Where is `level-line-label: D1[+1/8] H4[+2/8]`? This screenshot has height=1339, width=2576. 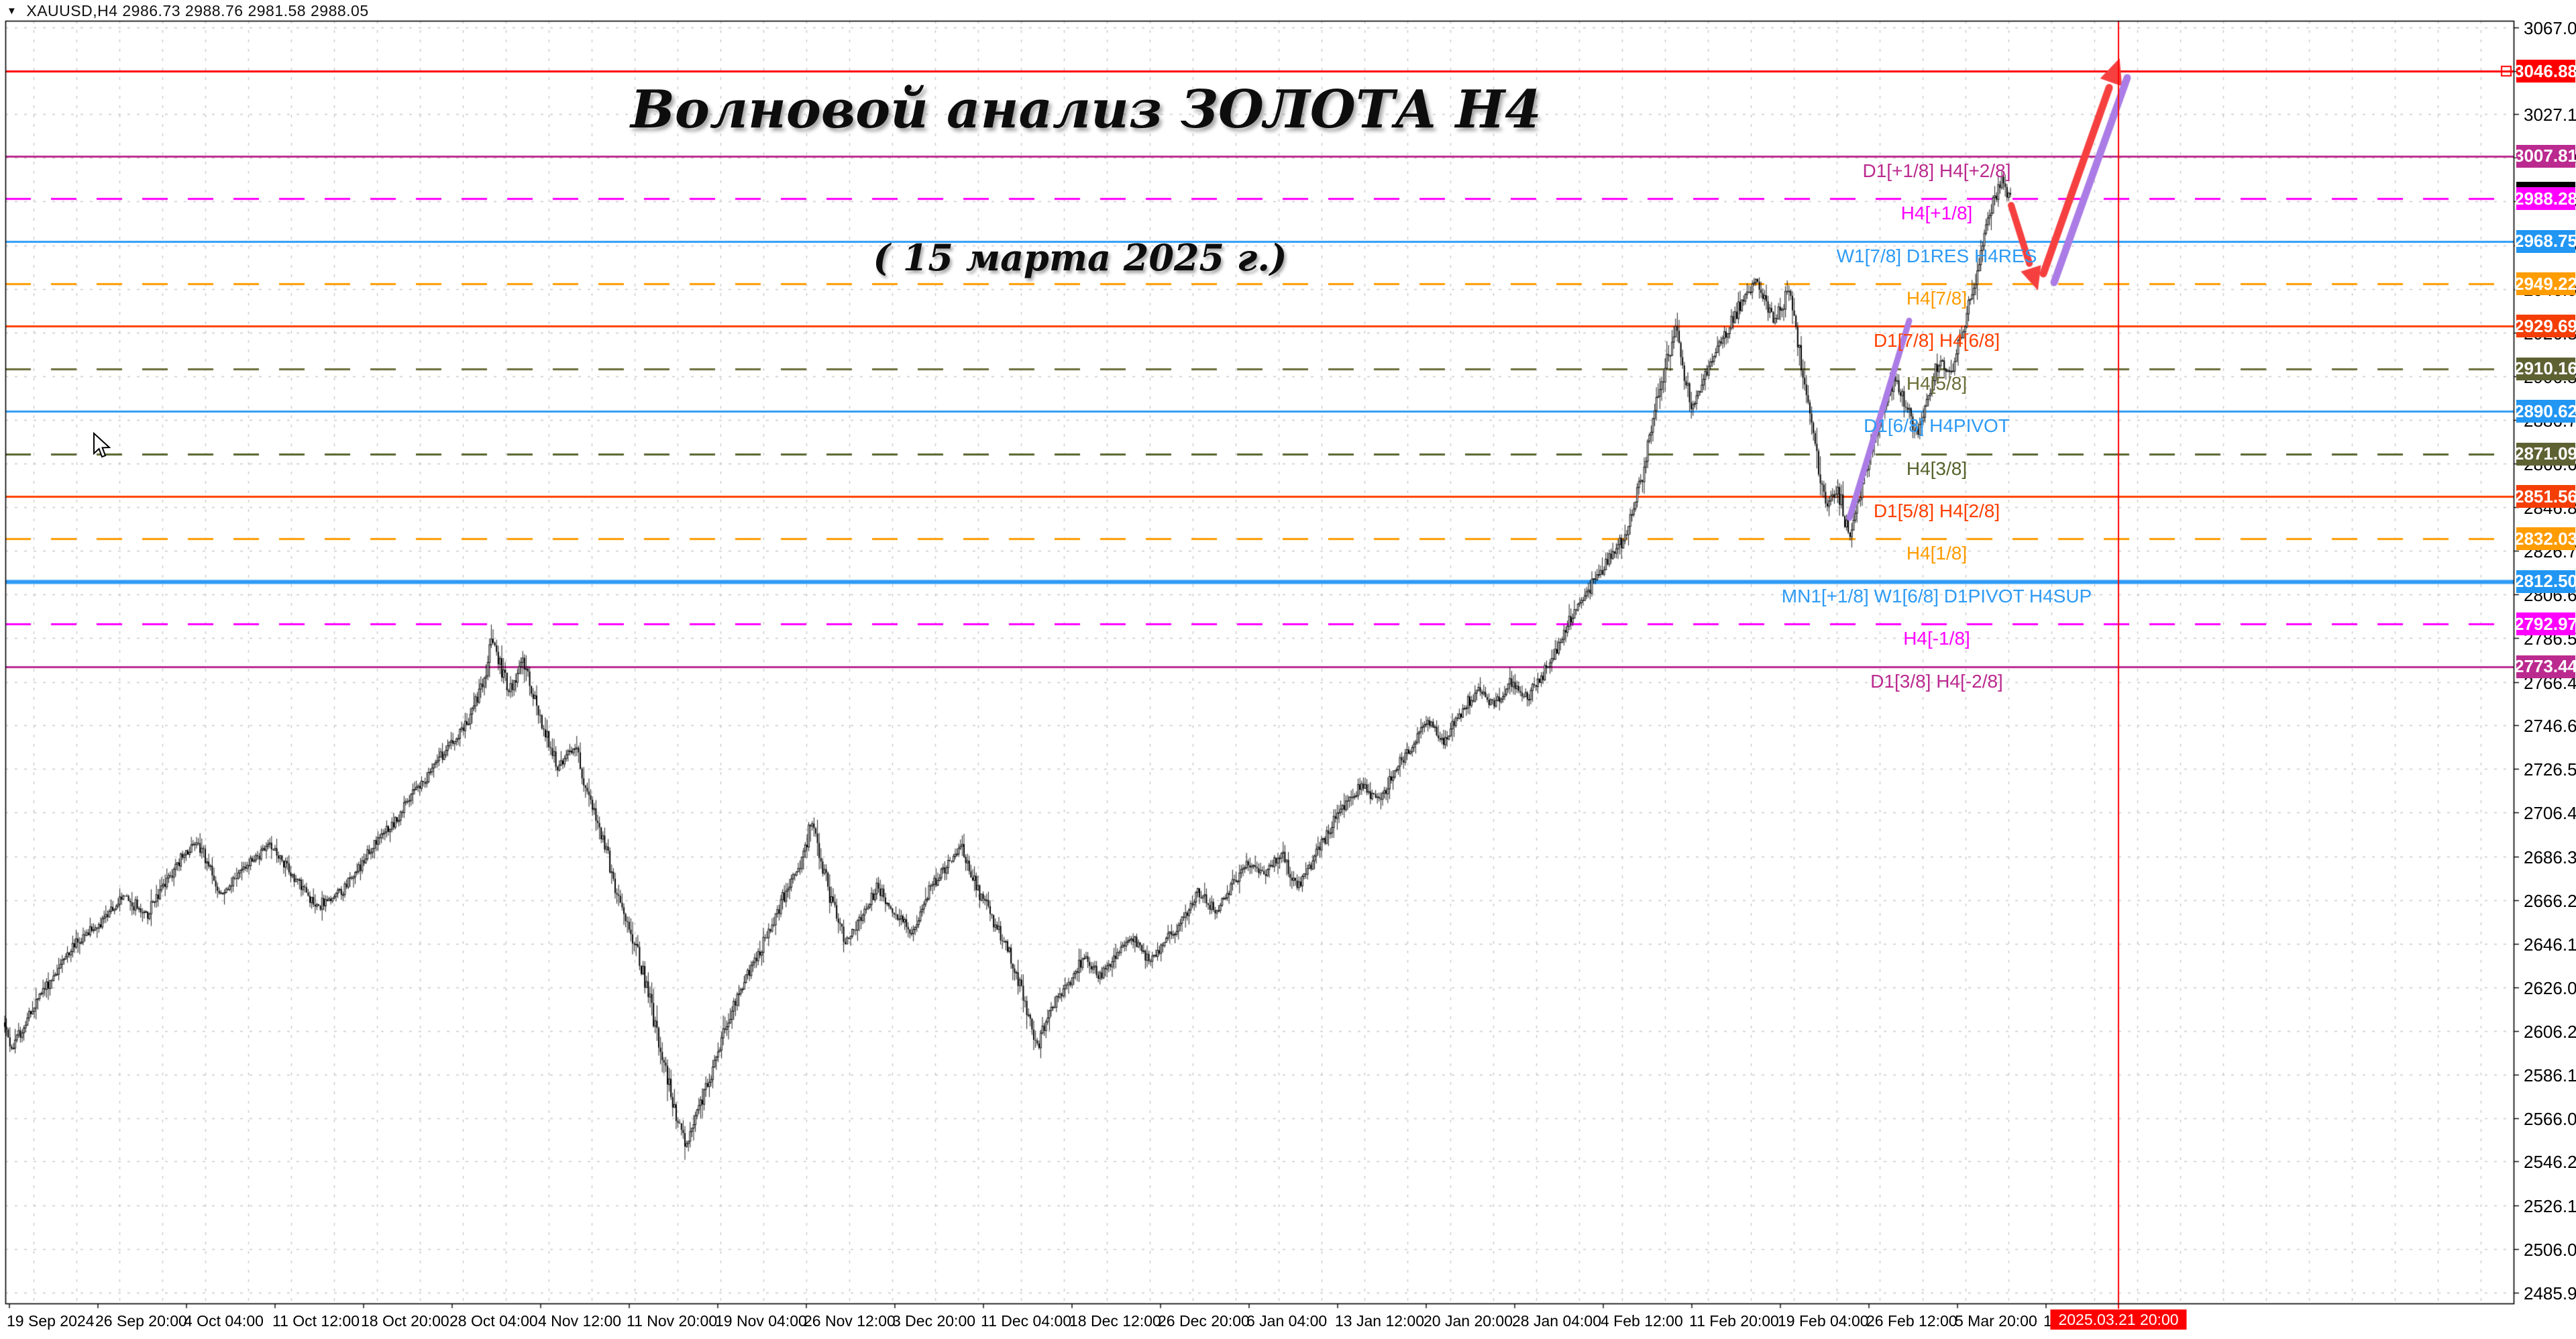 level-line-label: D1[+1/8] H4[+2/8] is located at coordinates (1936, 170).